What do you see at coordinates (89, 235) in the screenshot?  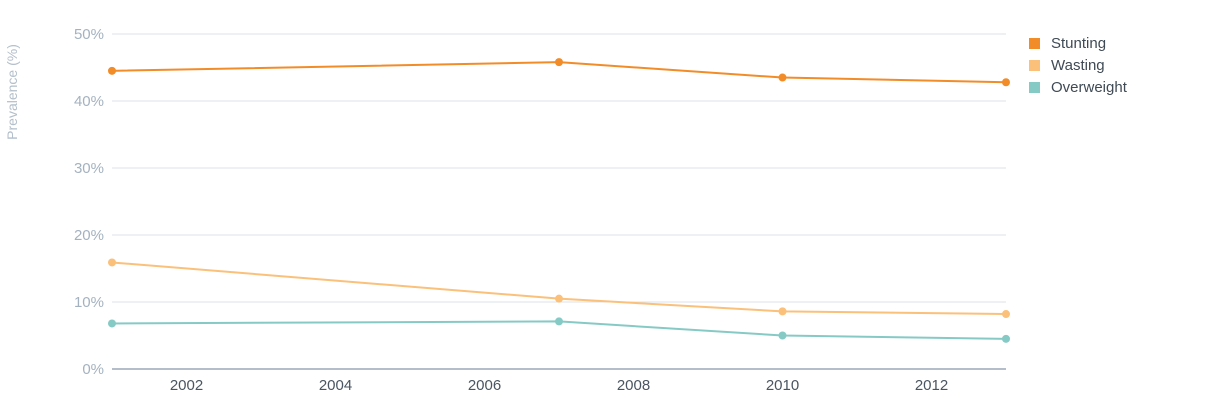 I see `y-tick-label: 20%` at bounding box center [89, 235].